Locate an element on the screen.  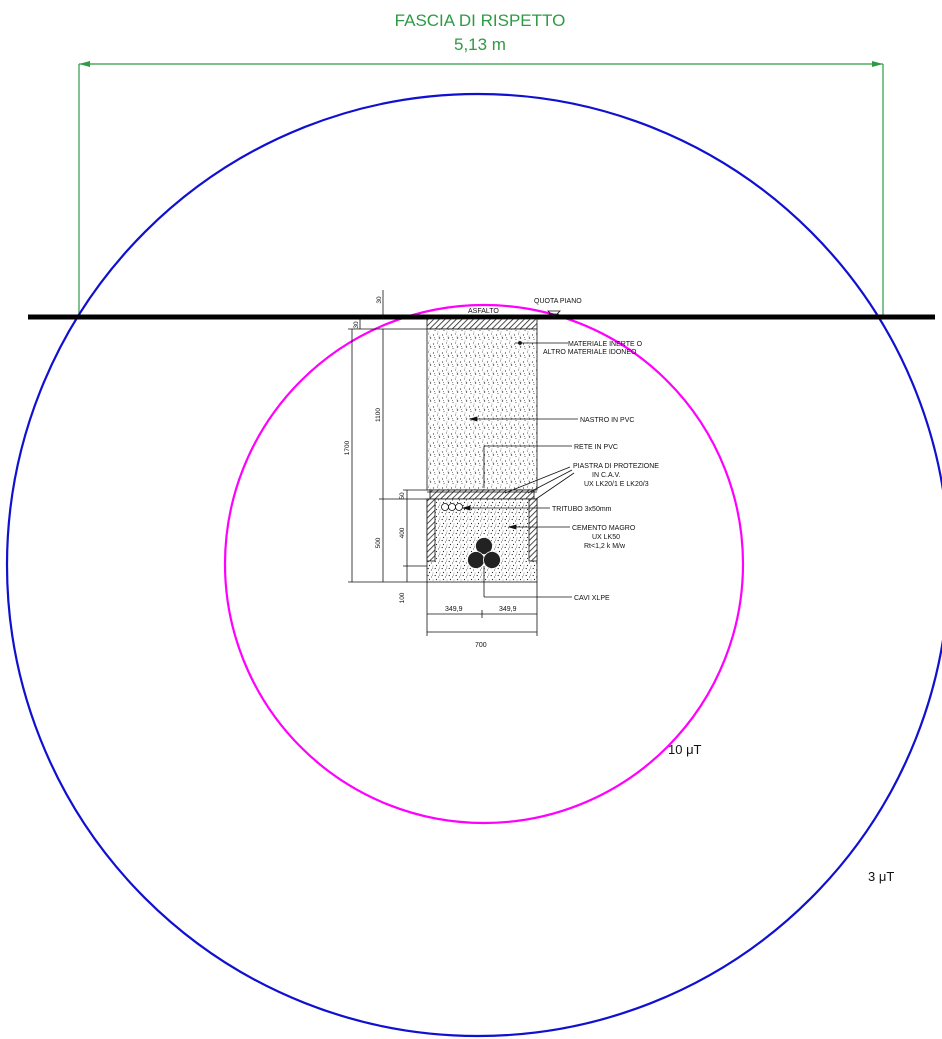
callout-leaders is located at coordinates (519, 469).